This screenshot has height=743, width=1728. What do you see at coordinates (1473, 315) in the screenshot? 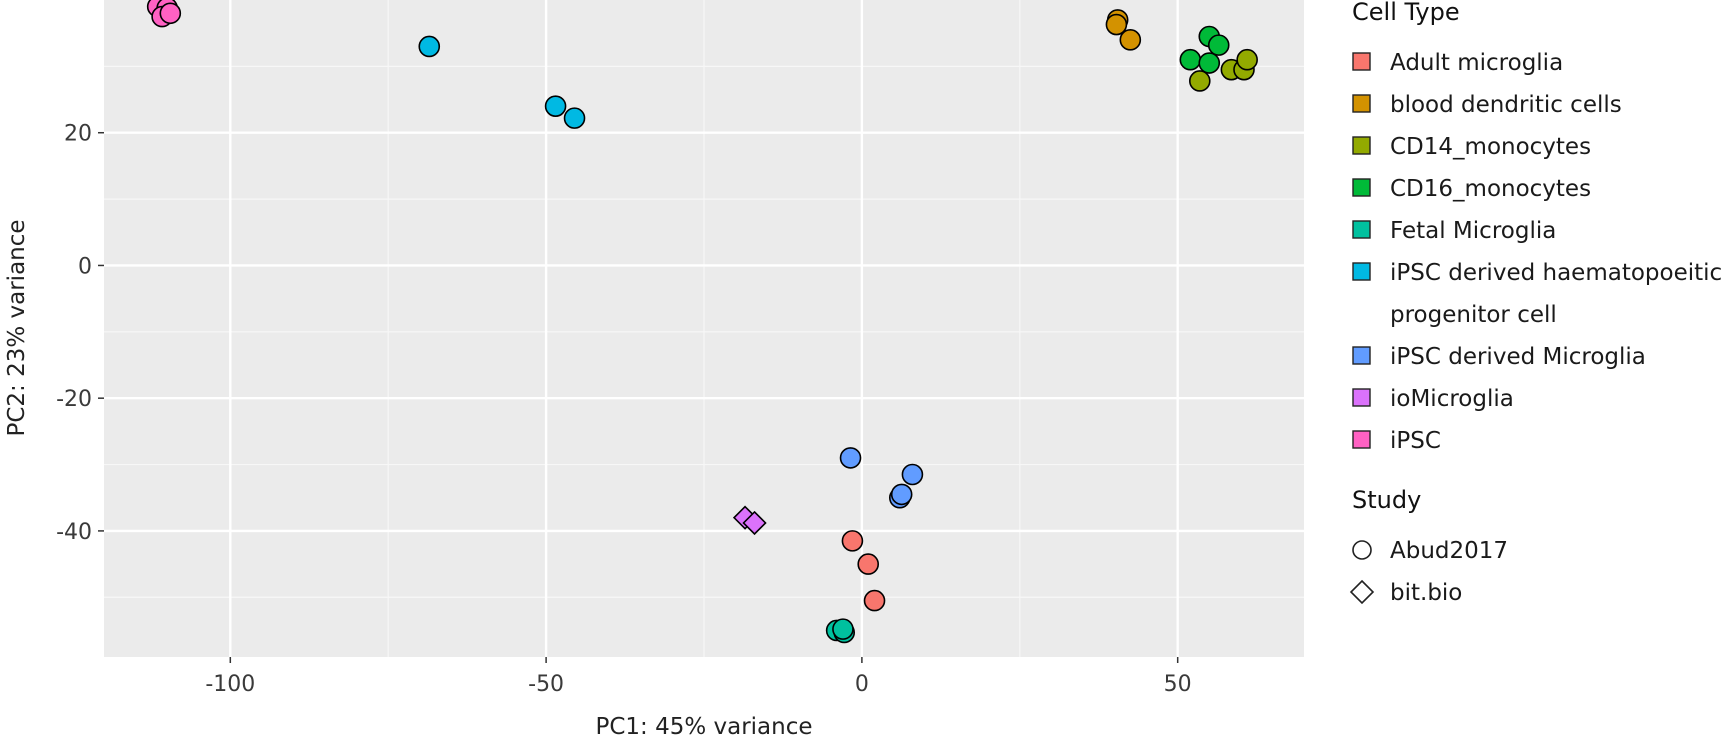
I see `legend-label-continued: progenitor cell` at bounding box center [1473, 315].